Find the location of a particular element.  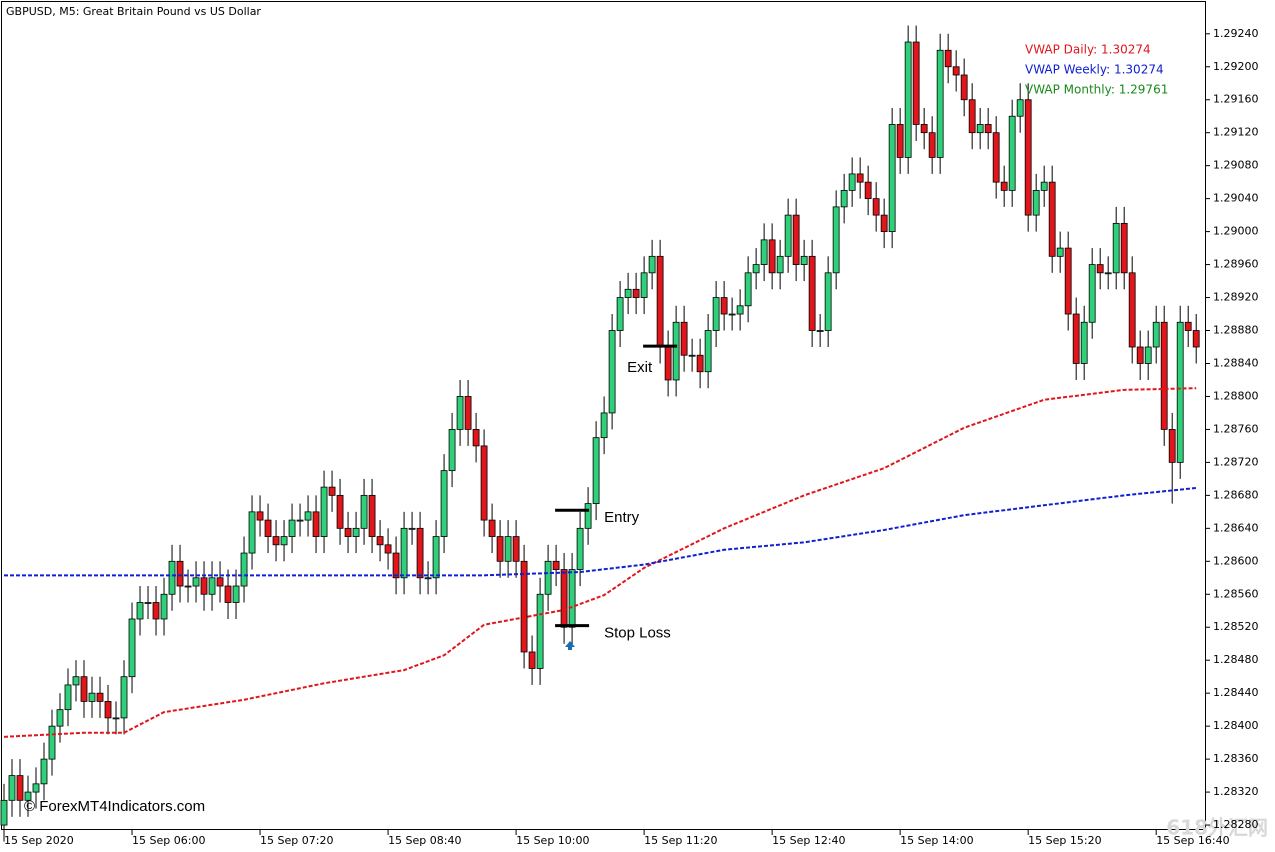

y-tick-label: 1.28280 is located at coordinates (1236, 824).